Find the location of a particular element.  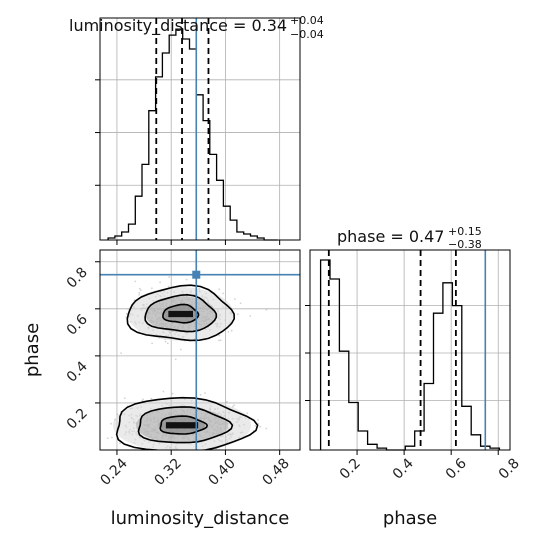

x-tick-label: 0.32 is located at coordinates (167, 472).